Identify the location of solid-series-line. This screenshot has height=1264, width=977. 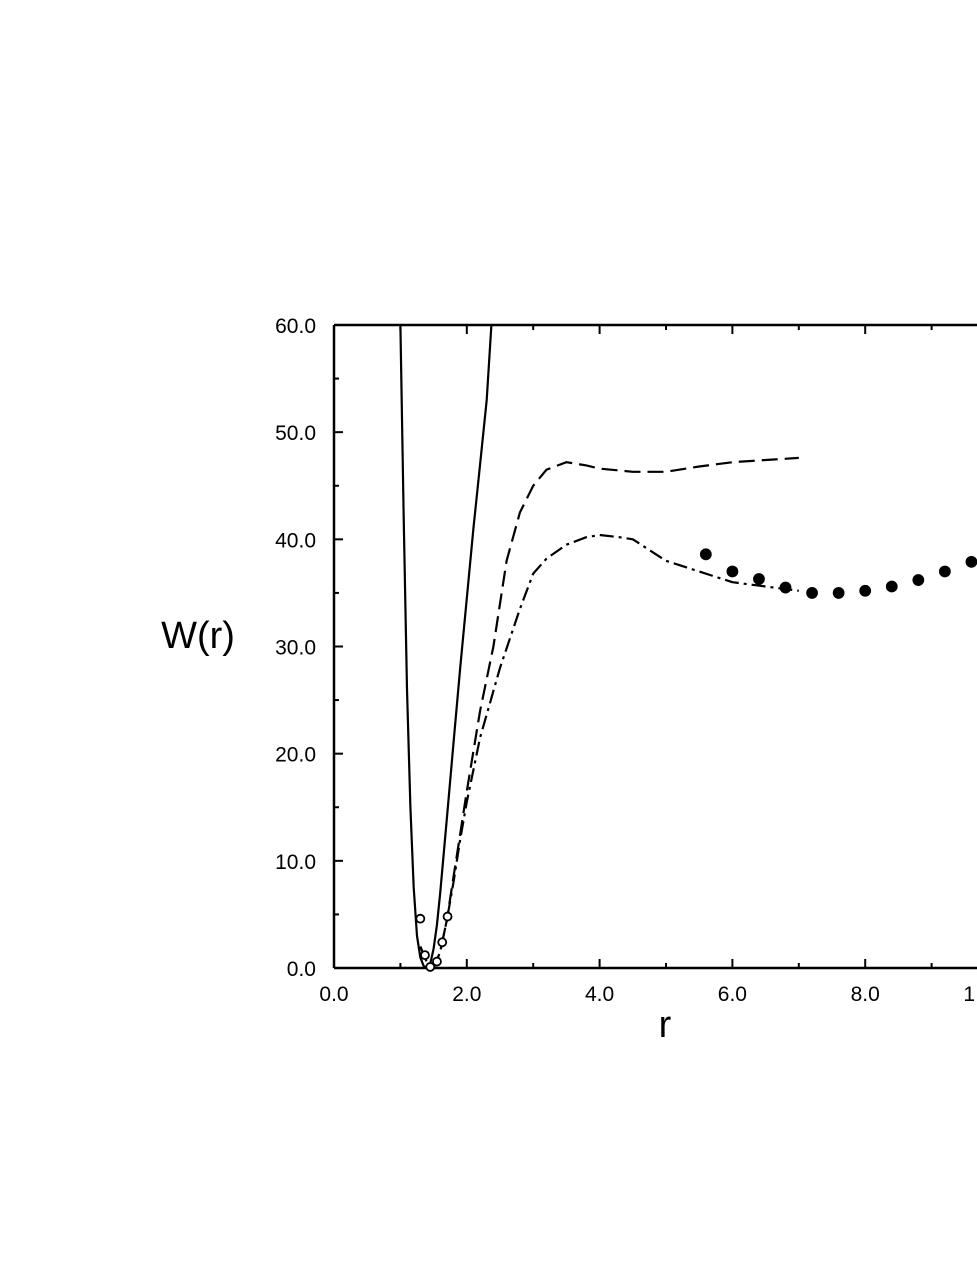
(446, 647).